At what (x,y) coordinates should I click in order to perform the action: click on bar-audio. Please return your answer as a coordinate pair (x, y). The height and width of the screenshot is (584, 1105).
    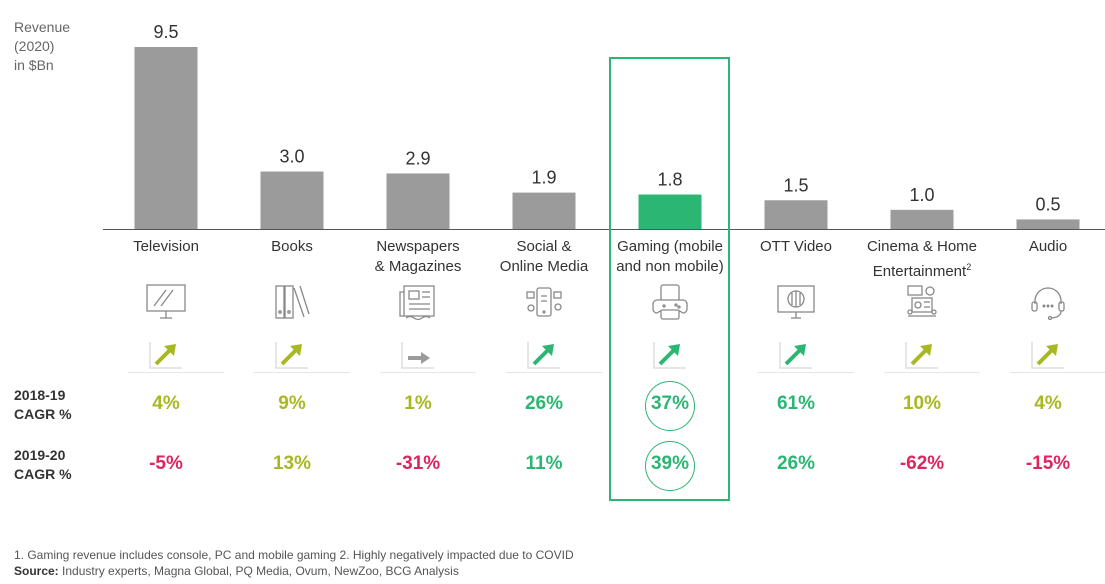
    Looking at the image, I should click on (1048, 224).